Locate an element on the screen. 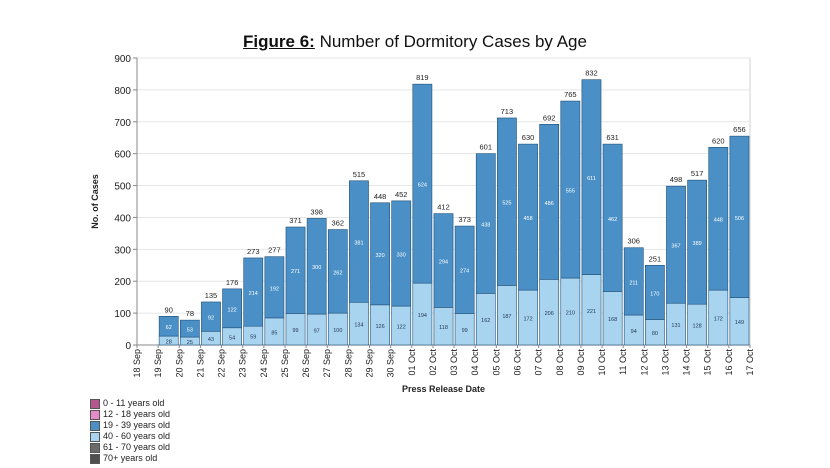  segment-label-40-60: 25 is located at coordinates (190, 343).